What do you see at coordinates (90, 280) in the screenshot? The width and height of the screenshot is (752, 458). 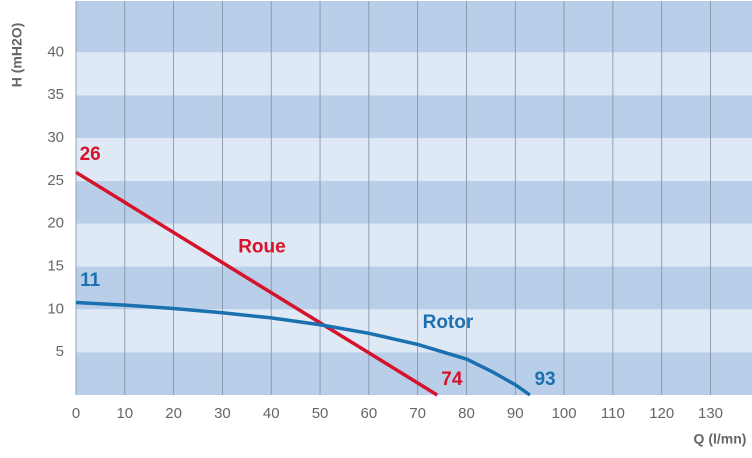 I see `annotation: 11` at bounding box center [90, 280].